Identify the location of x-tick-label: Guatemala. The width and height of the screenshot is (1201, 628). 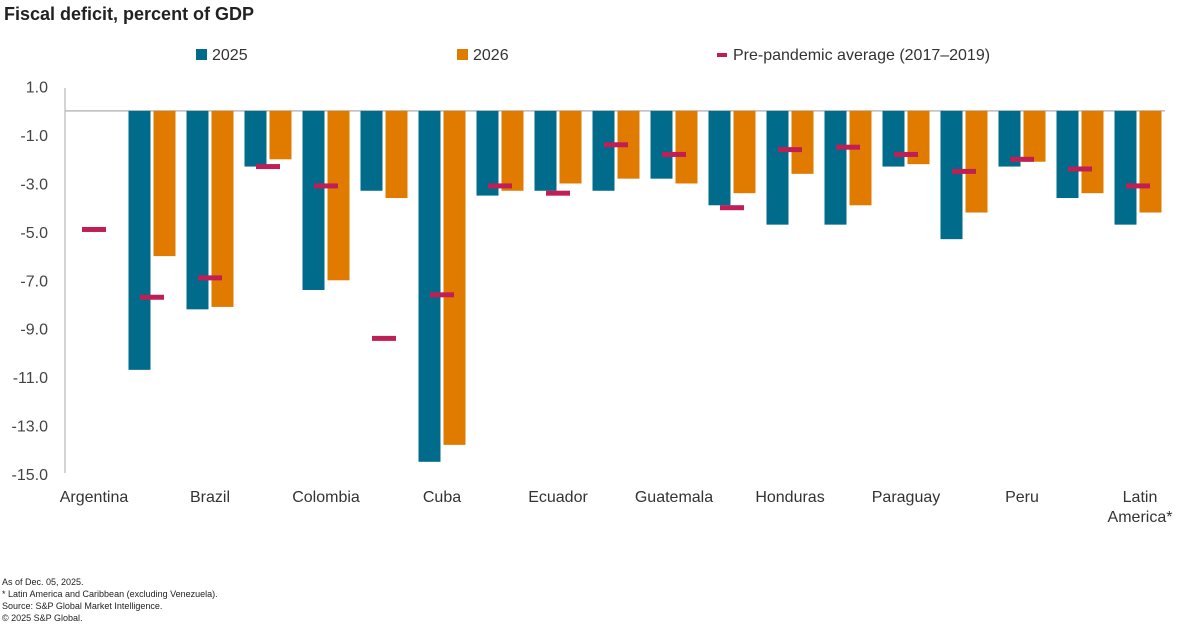
(674, 497).